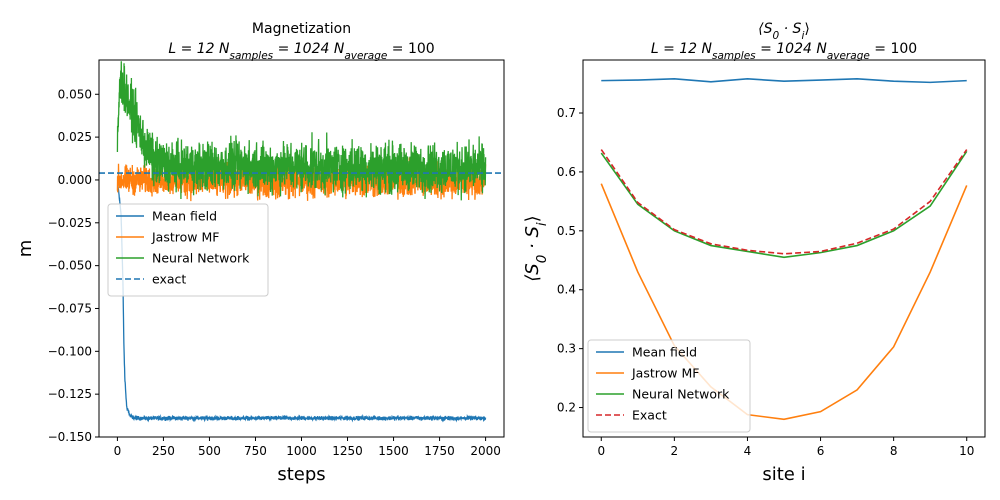  Describe the element at coordinates (784, 31) in the screenshot. I see `chart-title: ⟨S0 · Si⟩` at that location.